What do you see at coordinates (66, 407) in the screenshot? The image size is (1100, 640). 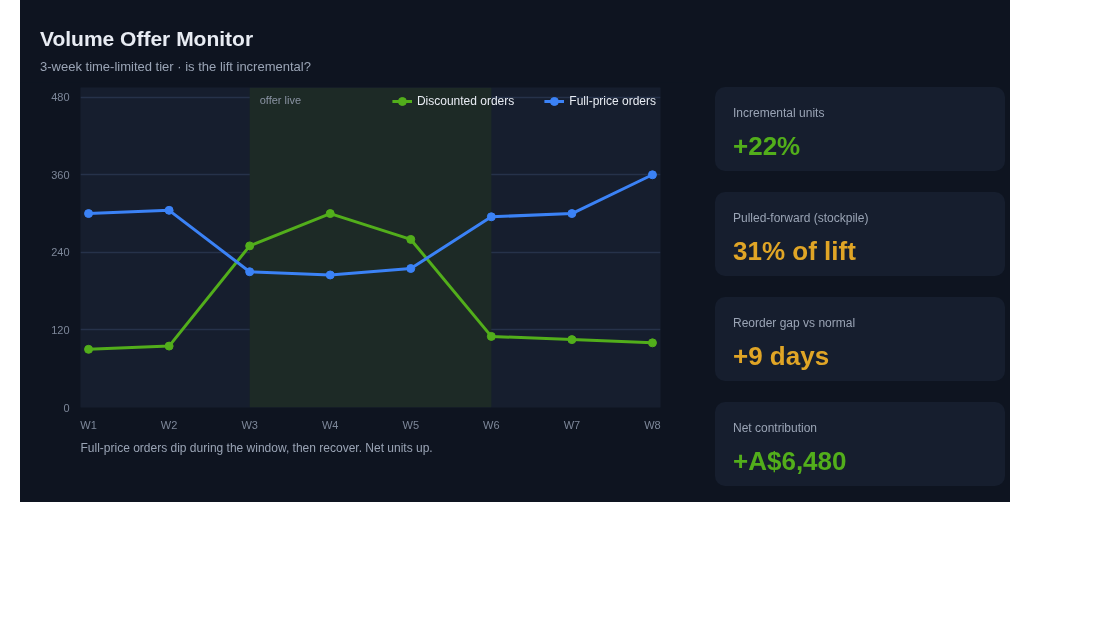 I see `y-tick-label: 0` at bounding box center [66, 407].